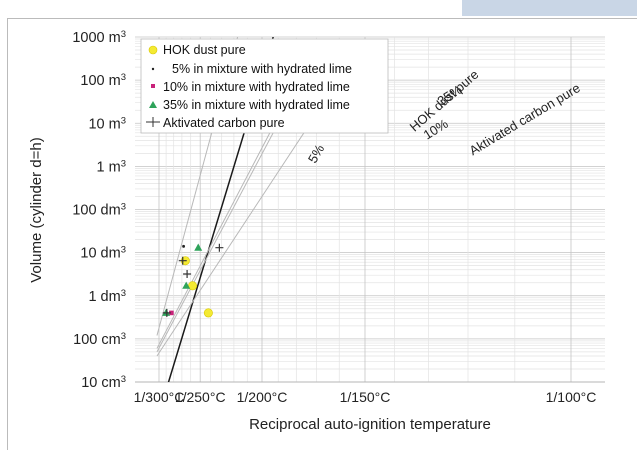 This screenshot has height=450, width=637. I want to click on y-axis-title: Volume (cylinder d=h), so click(36, 210).